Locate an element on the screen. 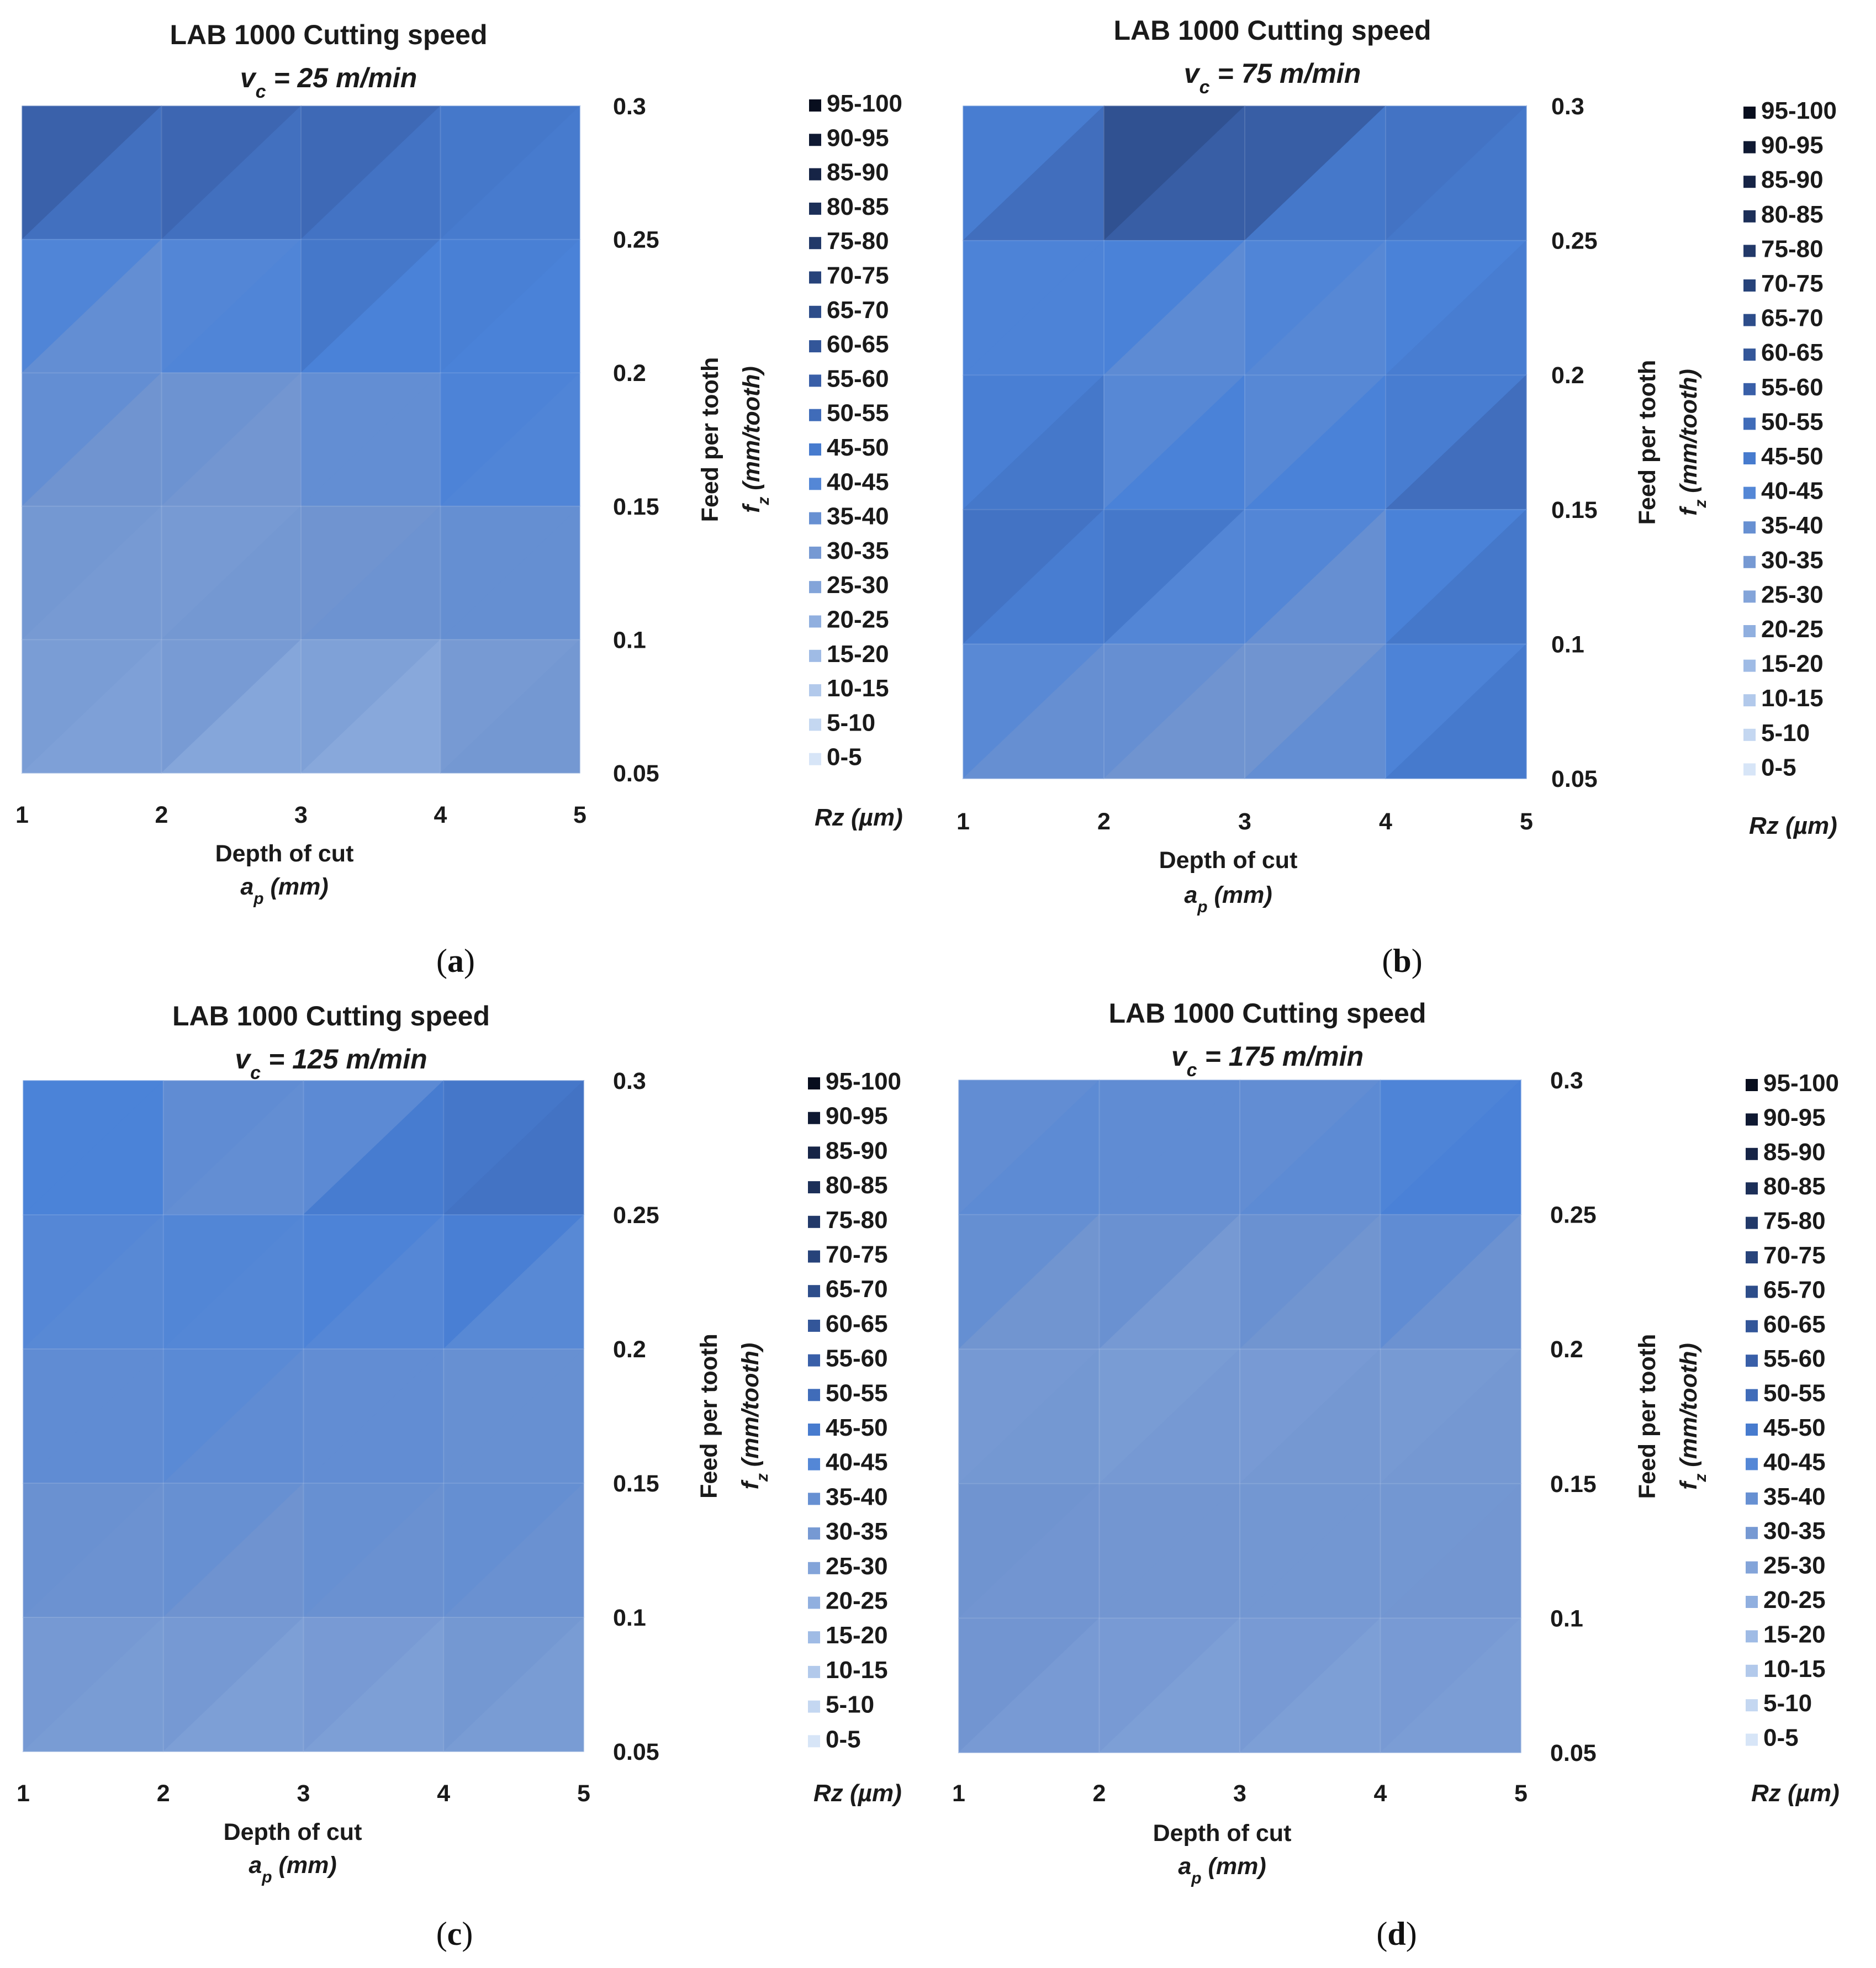 The image size is (1876, 1968). y-tick-label: 0.25 is located at coordinates (636, 240).